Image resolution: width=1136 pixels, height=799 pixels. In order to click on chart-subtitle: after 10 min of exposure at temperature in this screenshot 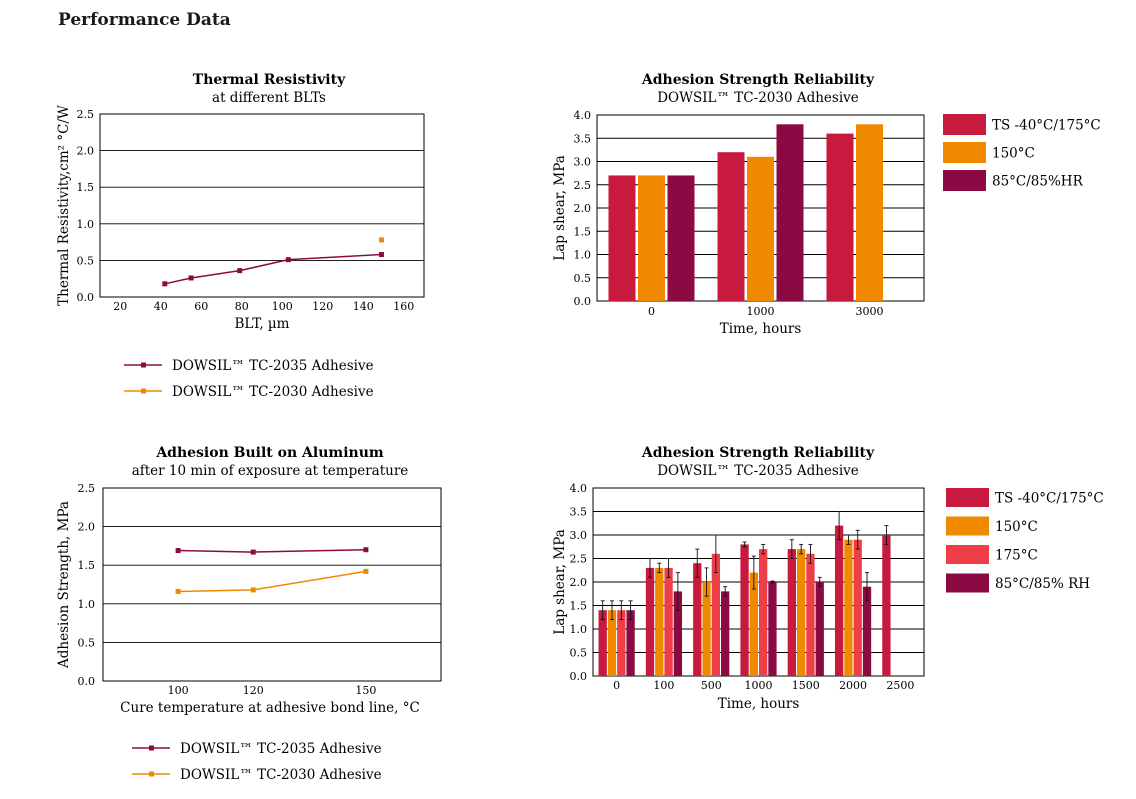, I will do `click(270, 471)`.